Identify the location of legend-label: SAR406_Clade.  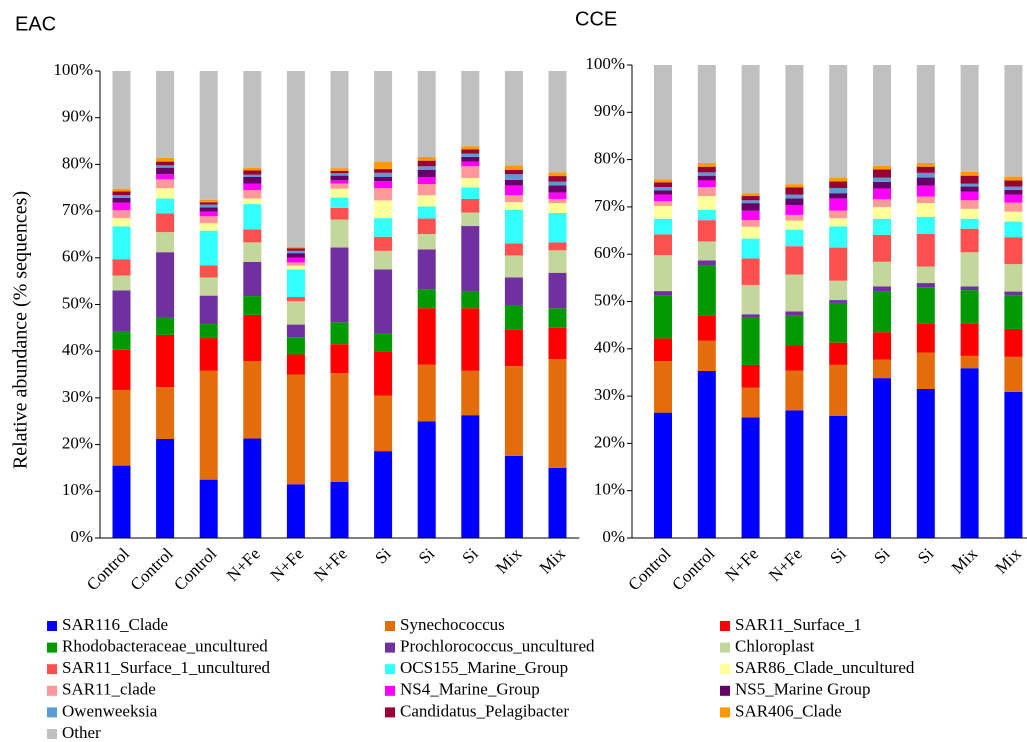
(788, 710).